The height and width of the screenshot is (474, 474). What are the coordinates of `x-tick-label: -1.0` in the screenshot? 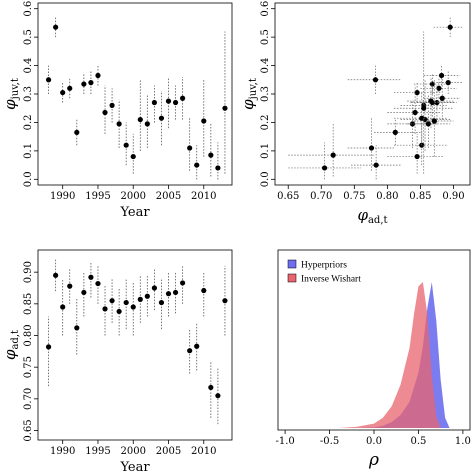 It's located at (284, 441).